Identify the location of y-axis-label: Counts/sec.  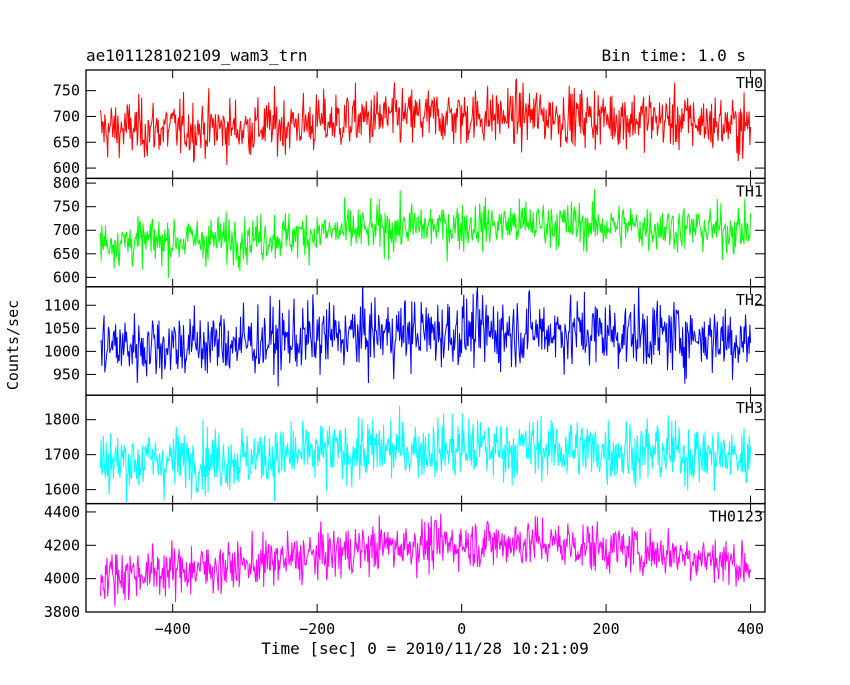
(13, 345).